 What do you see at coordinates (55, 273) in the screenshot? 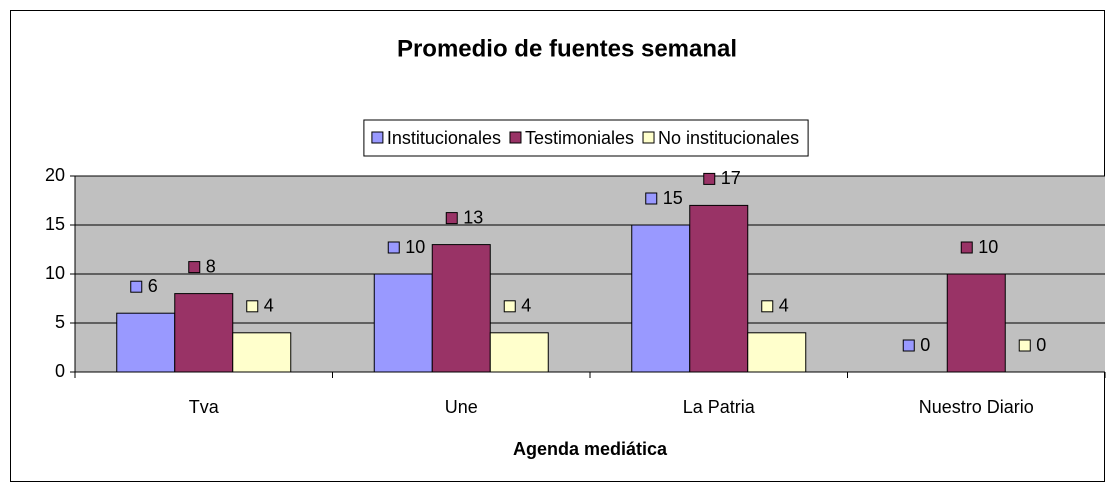
I see `y-tick-label: 10` at bounding box center [55, 273].